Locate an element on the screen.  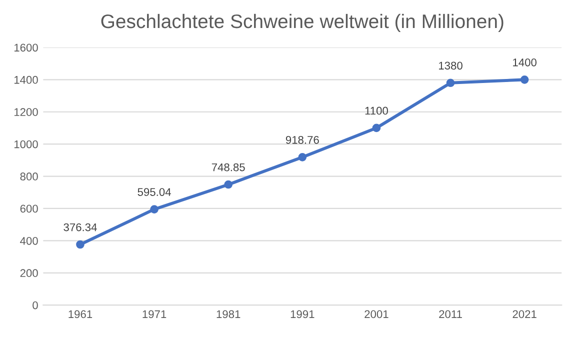
data-label: 1380 is located at coordinates (450, 66).